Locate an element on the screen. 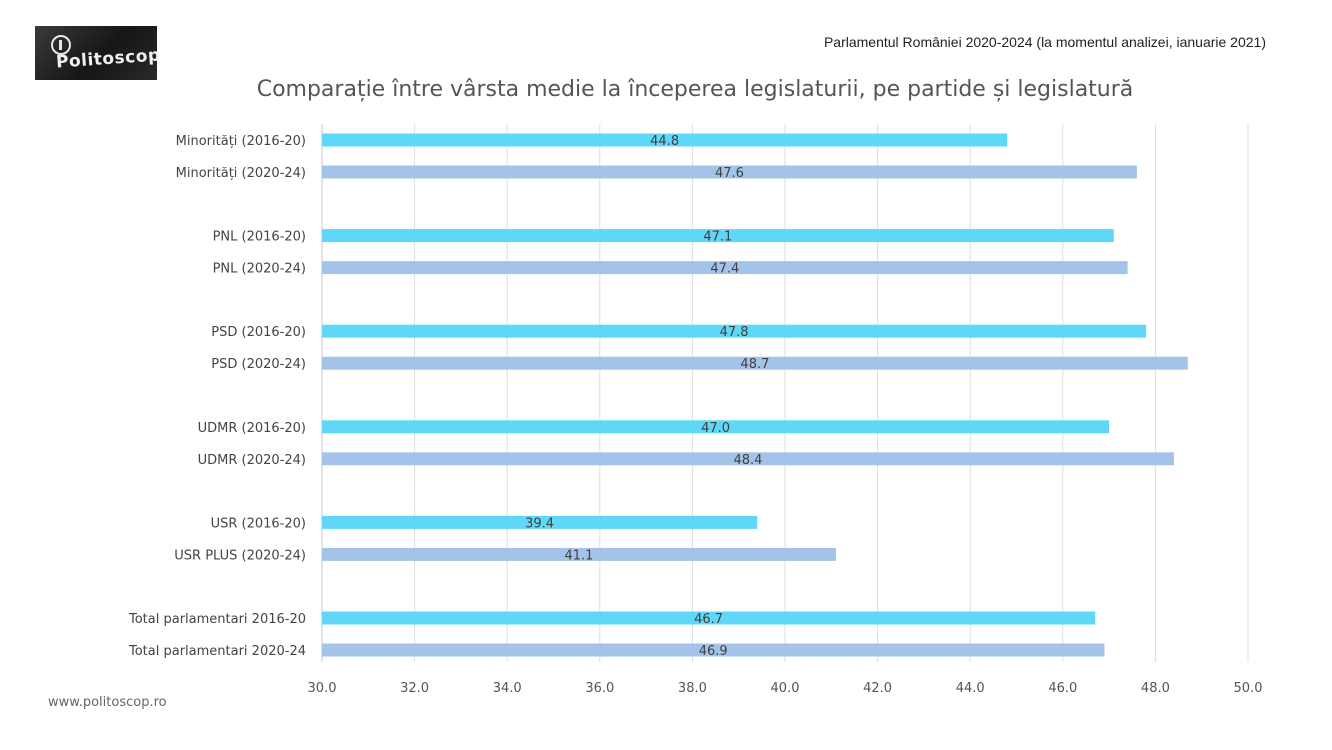 The image size is (1332, 750). data-label: 47.8 is located at coordinates (734, 332).